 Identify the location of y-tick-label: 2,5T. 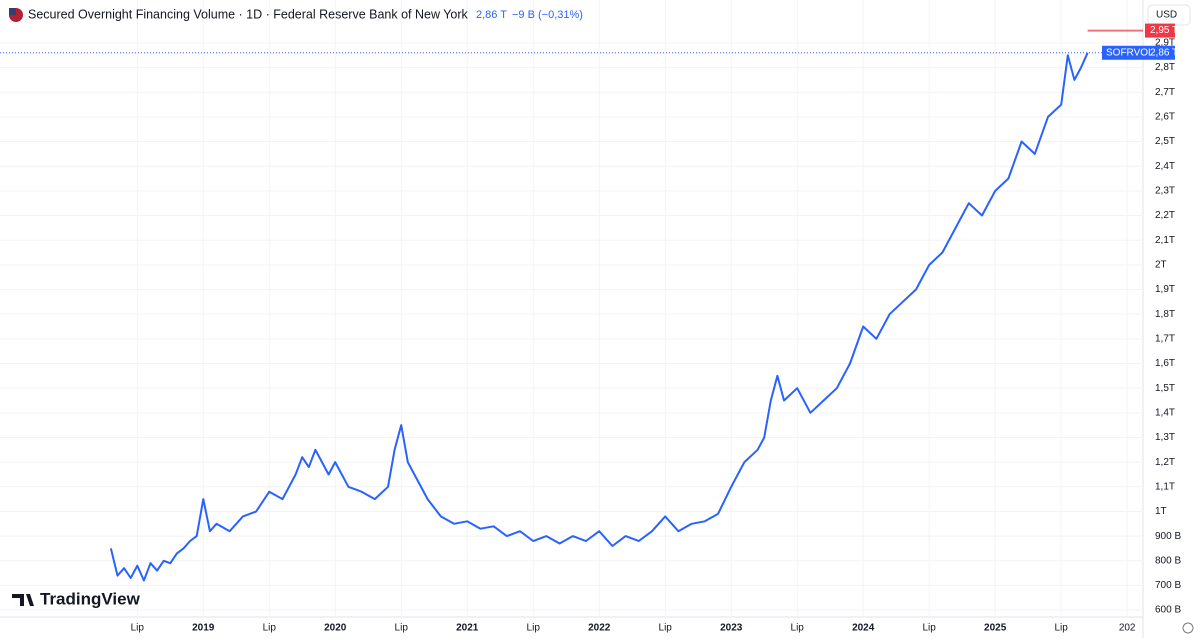
(1165, 141).